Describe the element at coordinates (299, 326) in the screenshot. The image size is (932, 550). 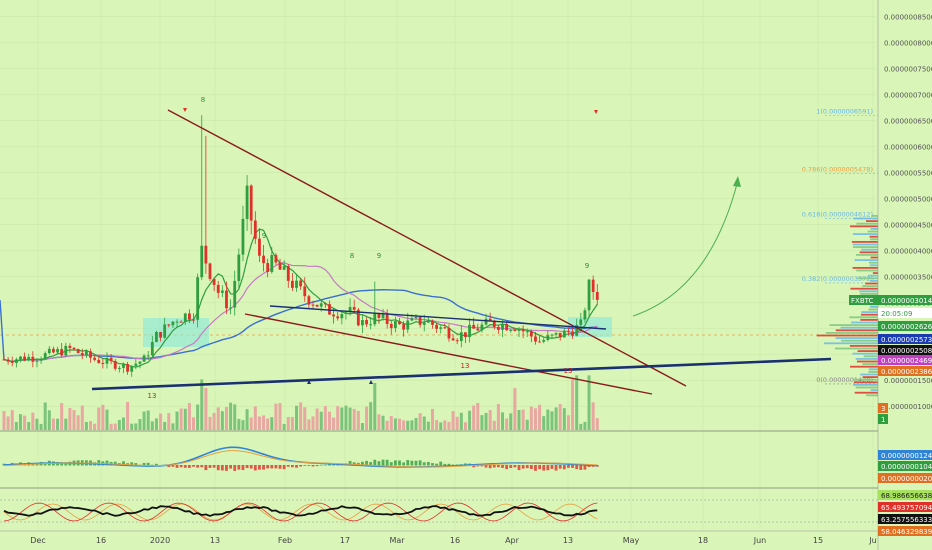
I see `ma-50-line` at that location.